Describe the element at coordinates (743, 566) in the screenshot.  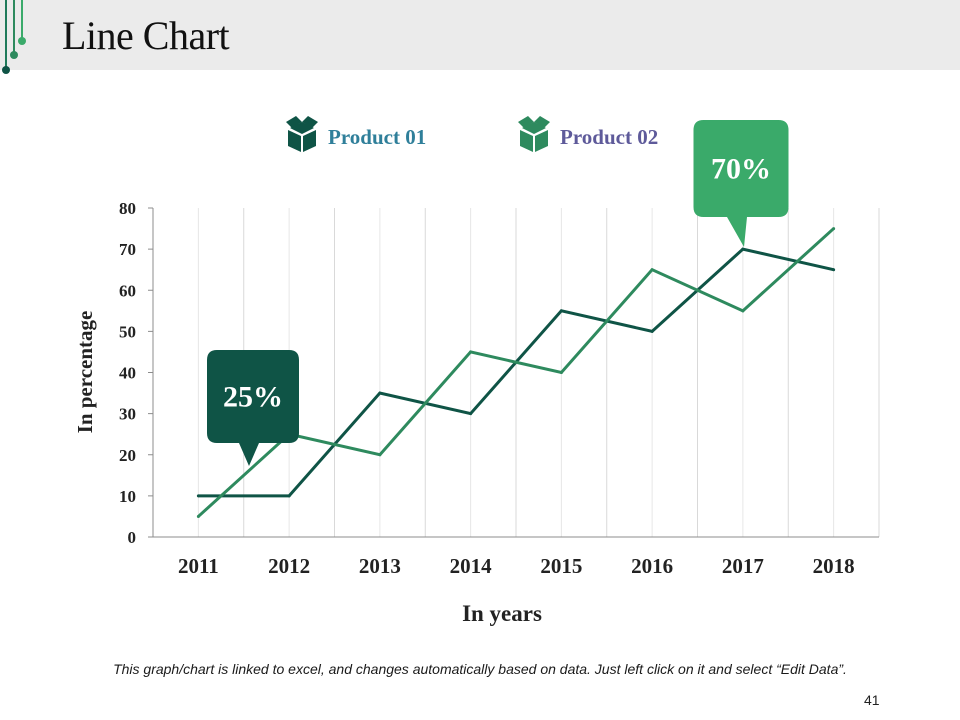
I see `x-tick-label: 2017` at that location.